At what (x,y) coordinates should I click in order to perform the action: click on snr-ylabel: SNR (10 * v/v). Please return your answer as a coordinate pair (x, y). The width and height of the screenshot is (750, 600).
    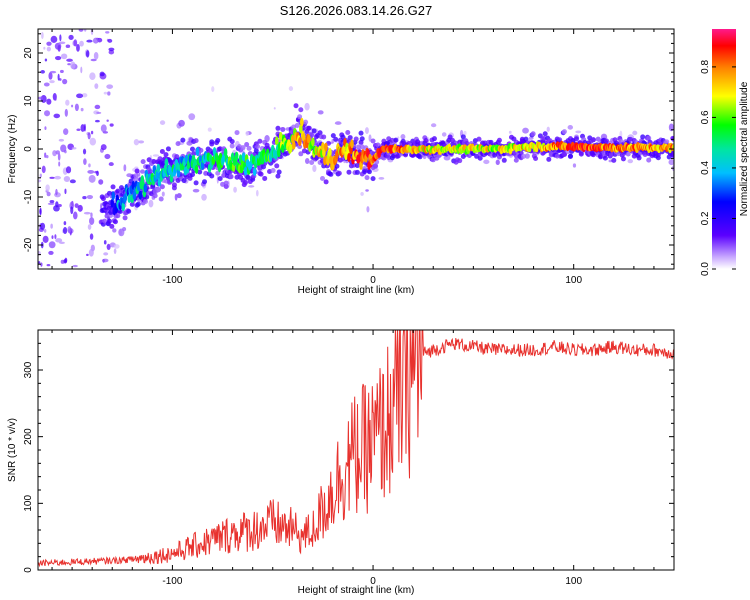
    Looking at the image, I should click on (12, 450).